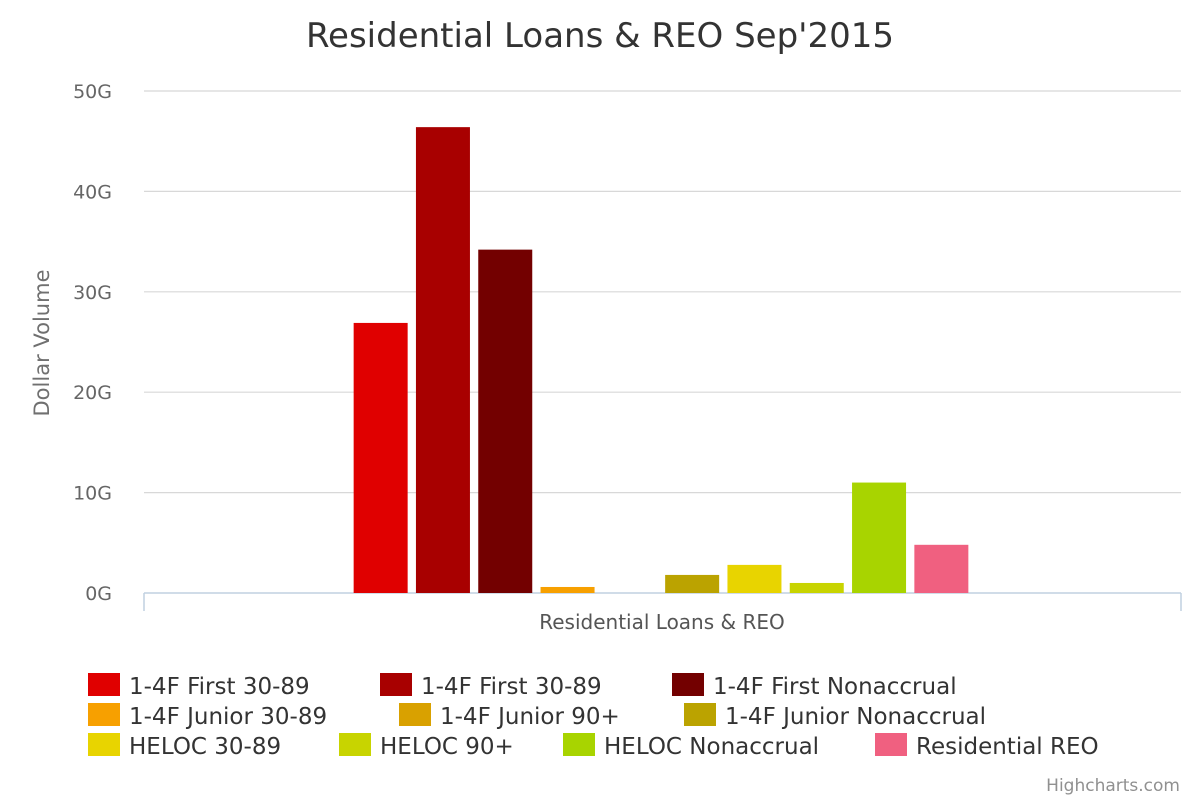 This screenshot has height=800, width=1200. What do you see at coordinates (92, 293) in the screenshot?
I see `y-tick-label: 30G` at bounding box center [92, 293].